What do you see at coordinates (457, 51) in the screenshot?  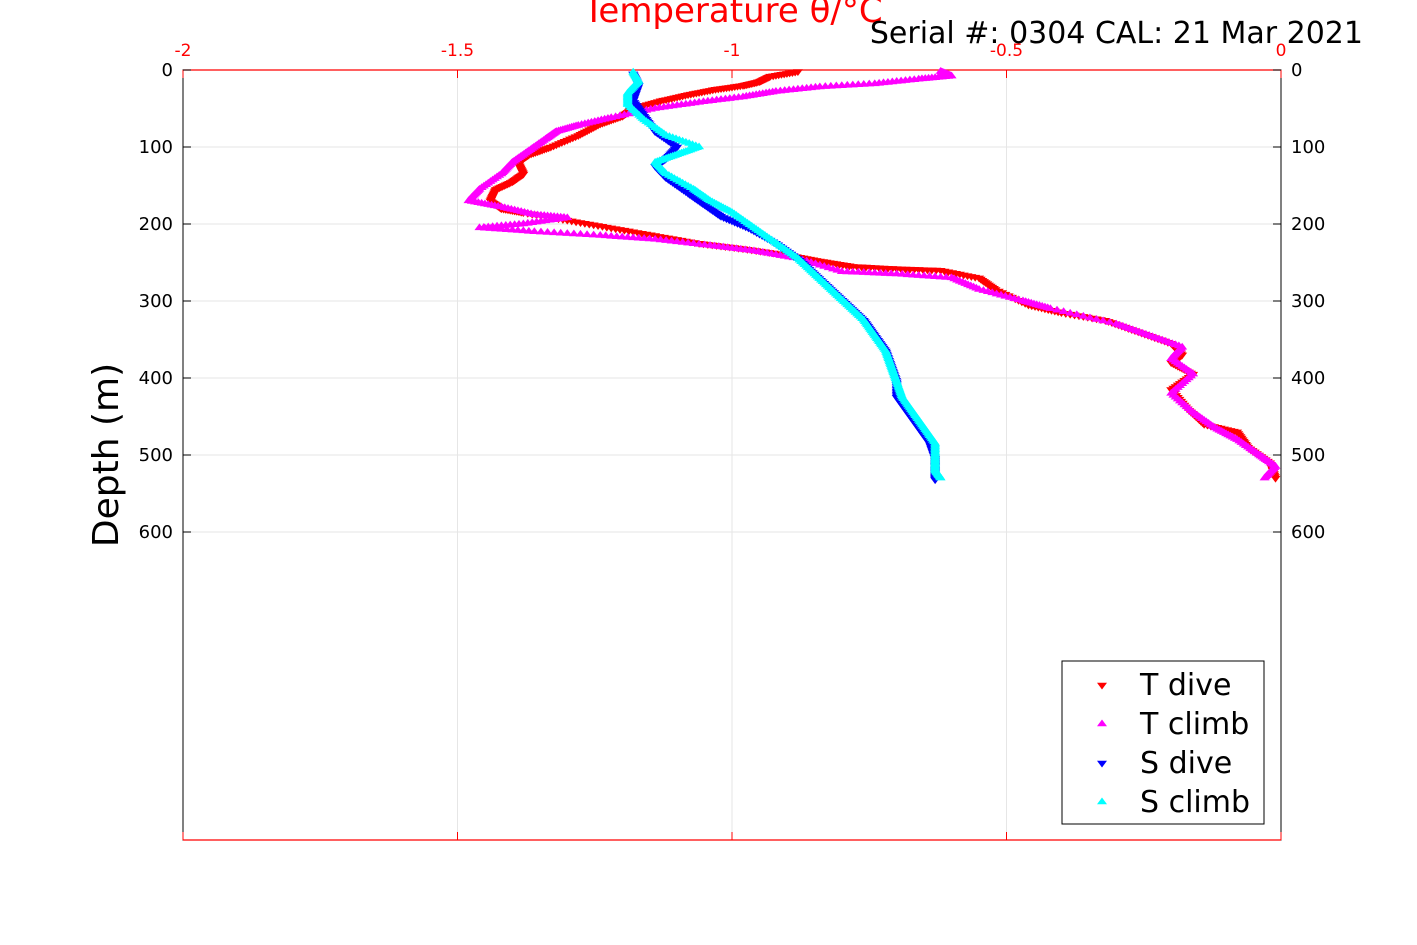 I see `x-tick-label: -1.5` at bounding box center [457, 51].